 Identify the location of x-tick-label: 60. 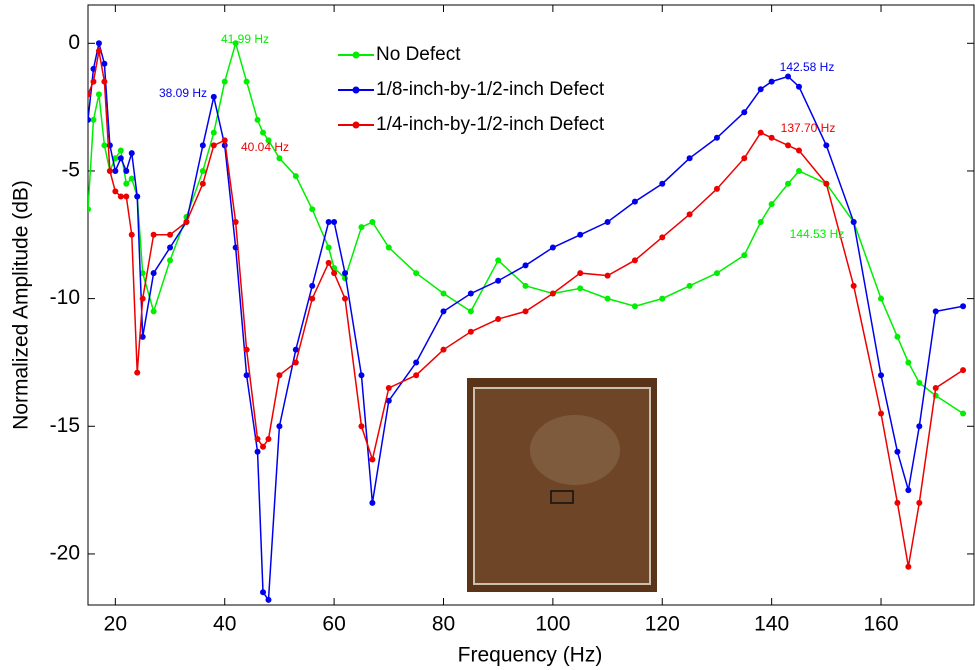
(333, 624).